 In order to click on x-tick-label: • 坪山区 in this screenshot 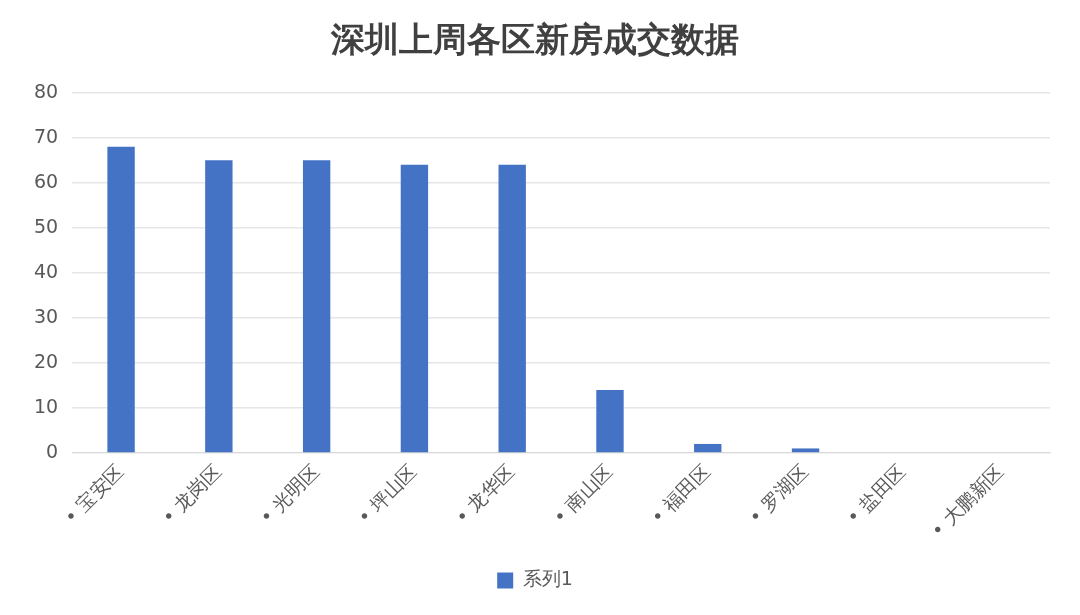, I will do `click(386, 493)`.